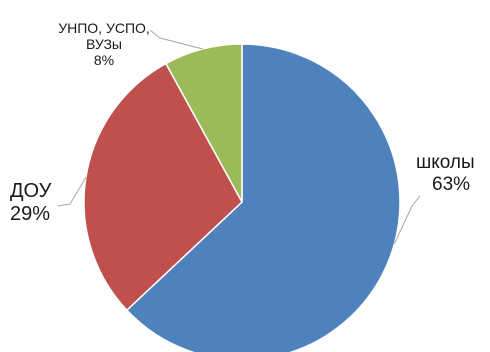 This screenshot has height=352, width=490. I want to click on slice-label-unpo-line2: ВУЗы, so click(104, 44).